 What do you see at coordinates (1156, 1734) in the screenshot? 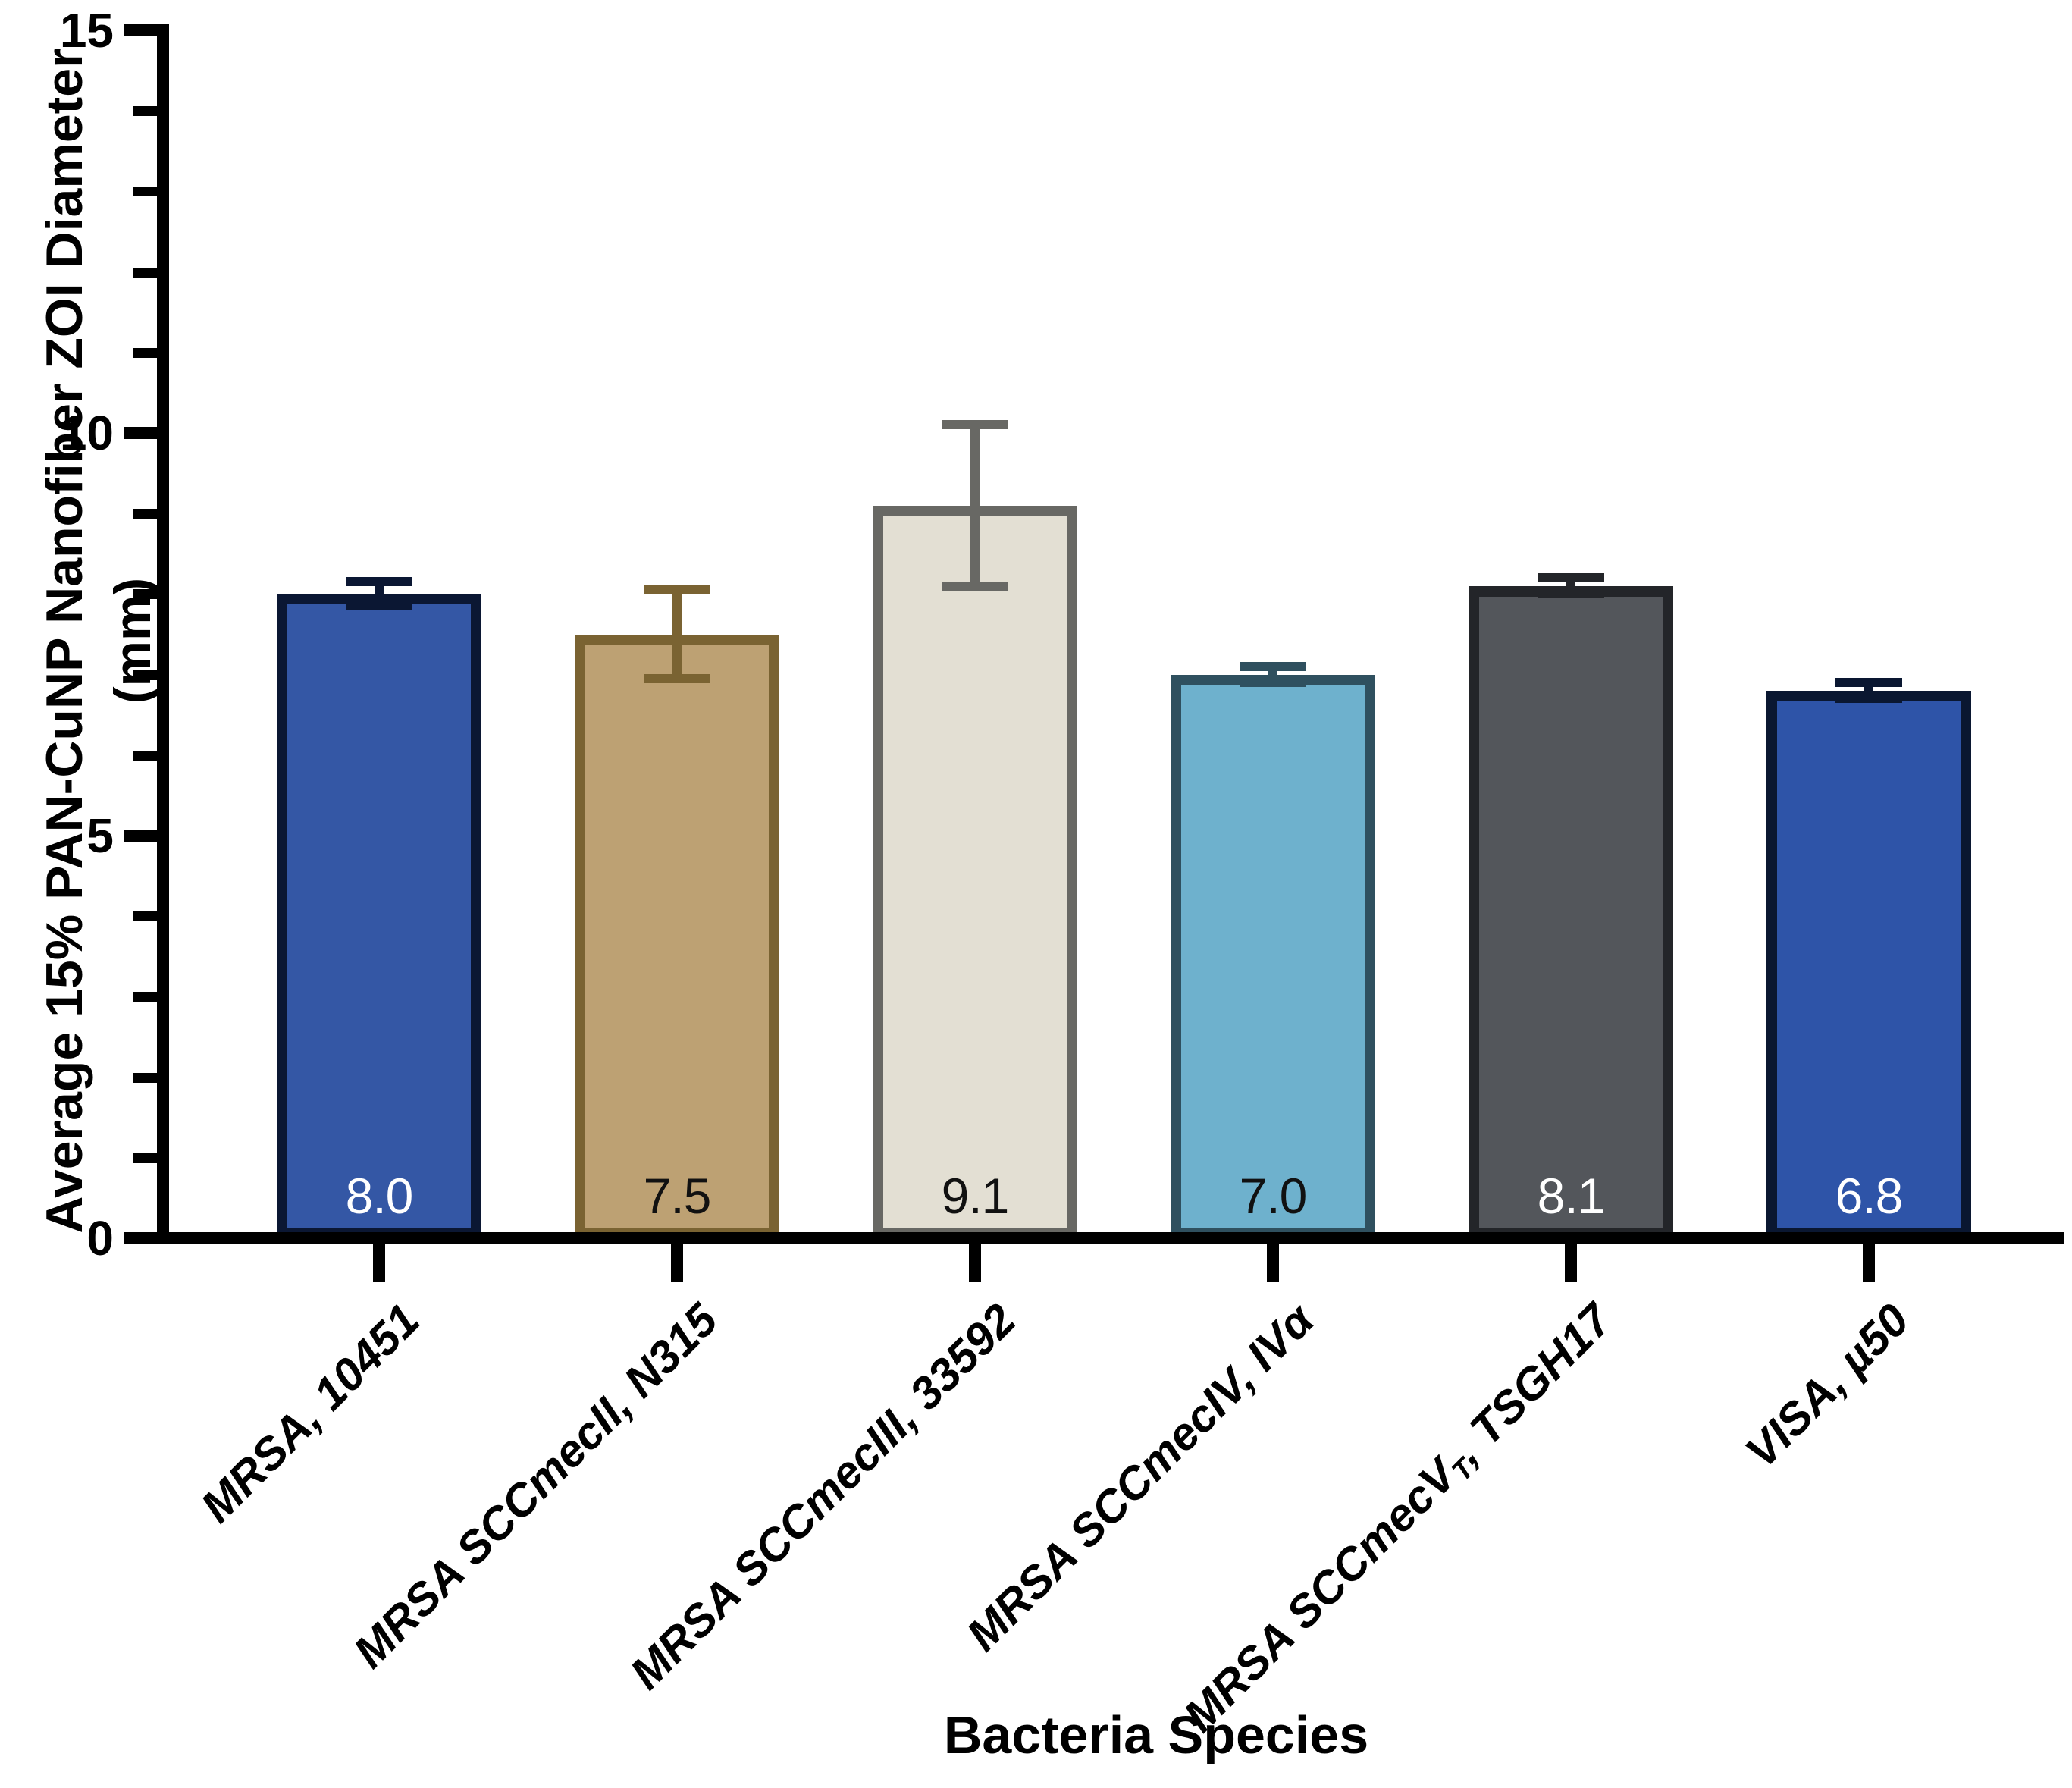
I see `x-axis-title: Bacteria Species` at bounding box center [1156, 1734].